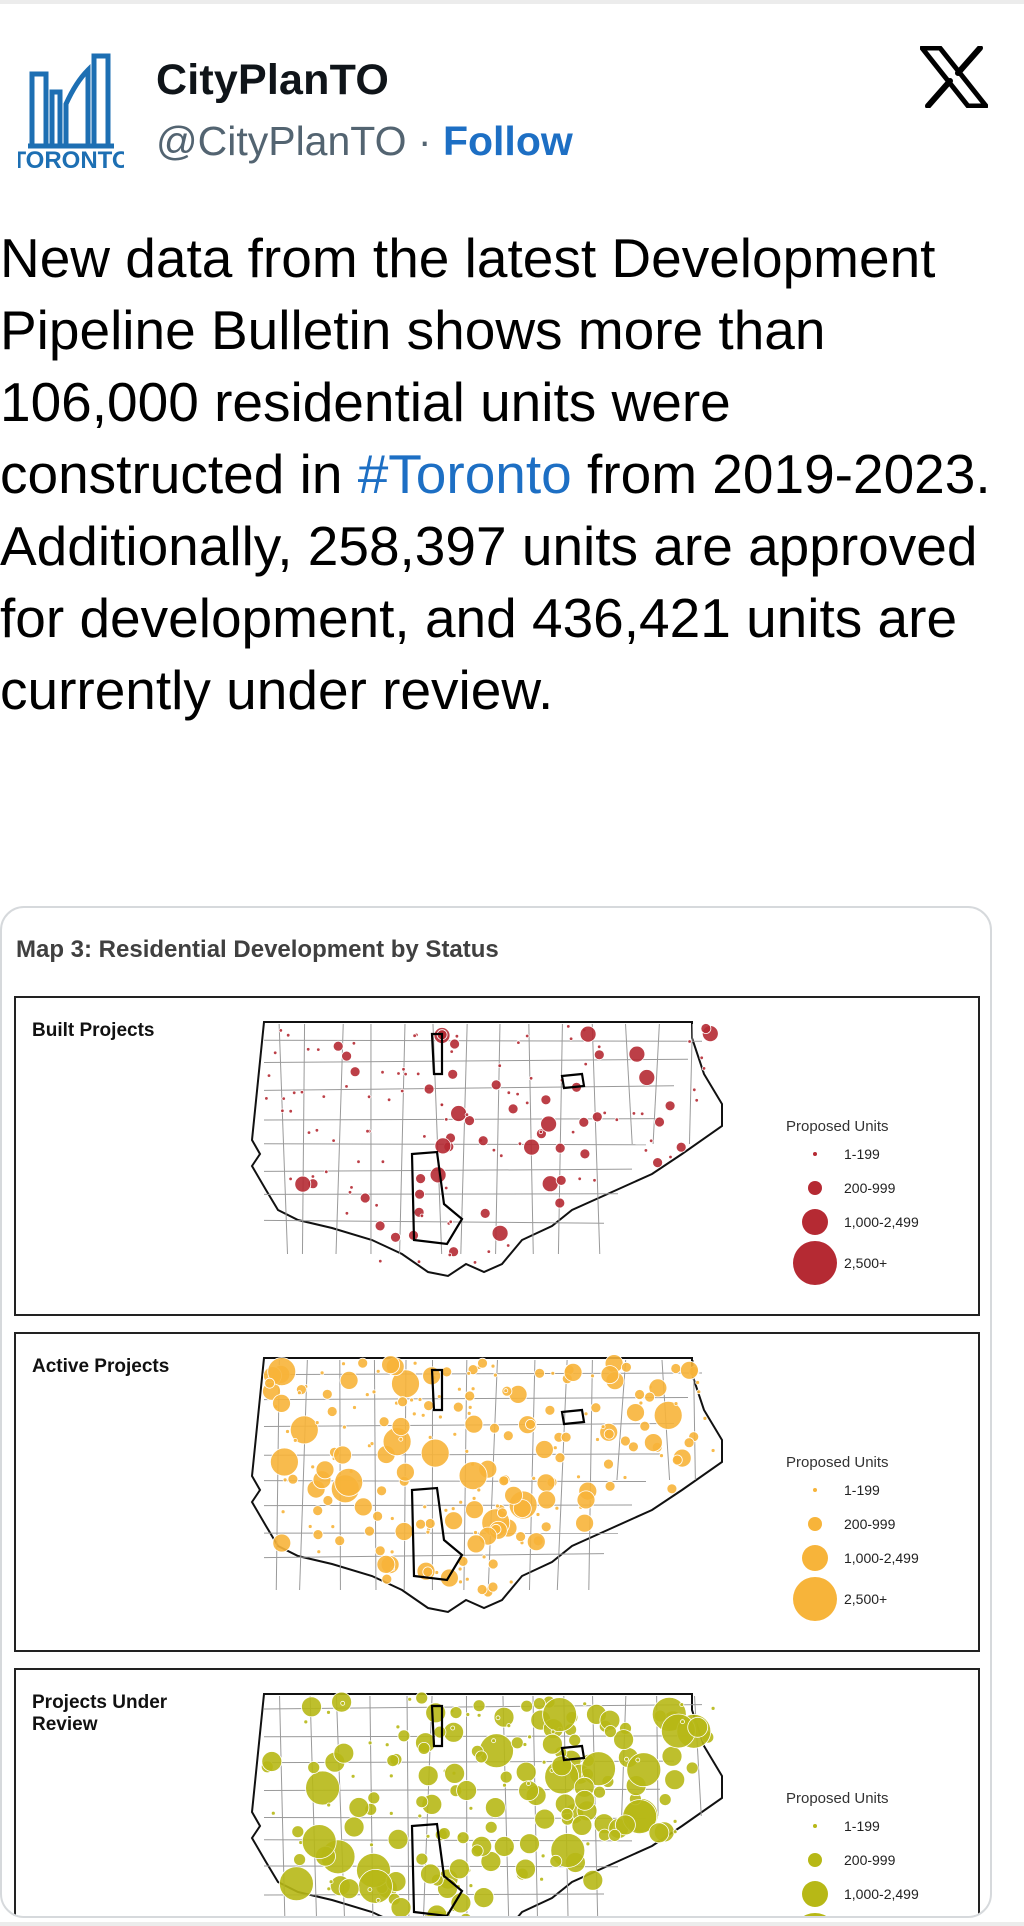 Image resolution: width=1024 pixels, height=1926 pixels. What do you see at coordinates (281, 141) in the screenshot?
I see `handle: @CityPlanTO` at bounding box center [281, 141].